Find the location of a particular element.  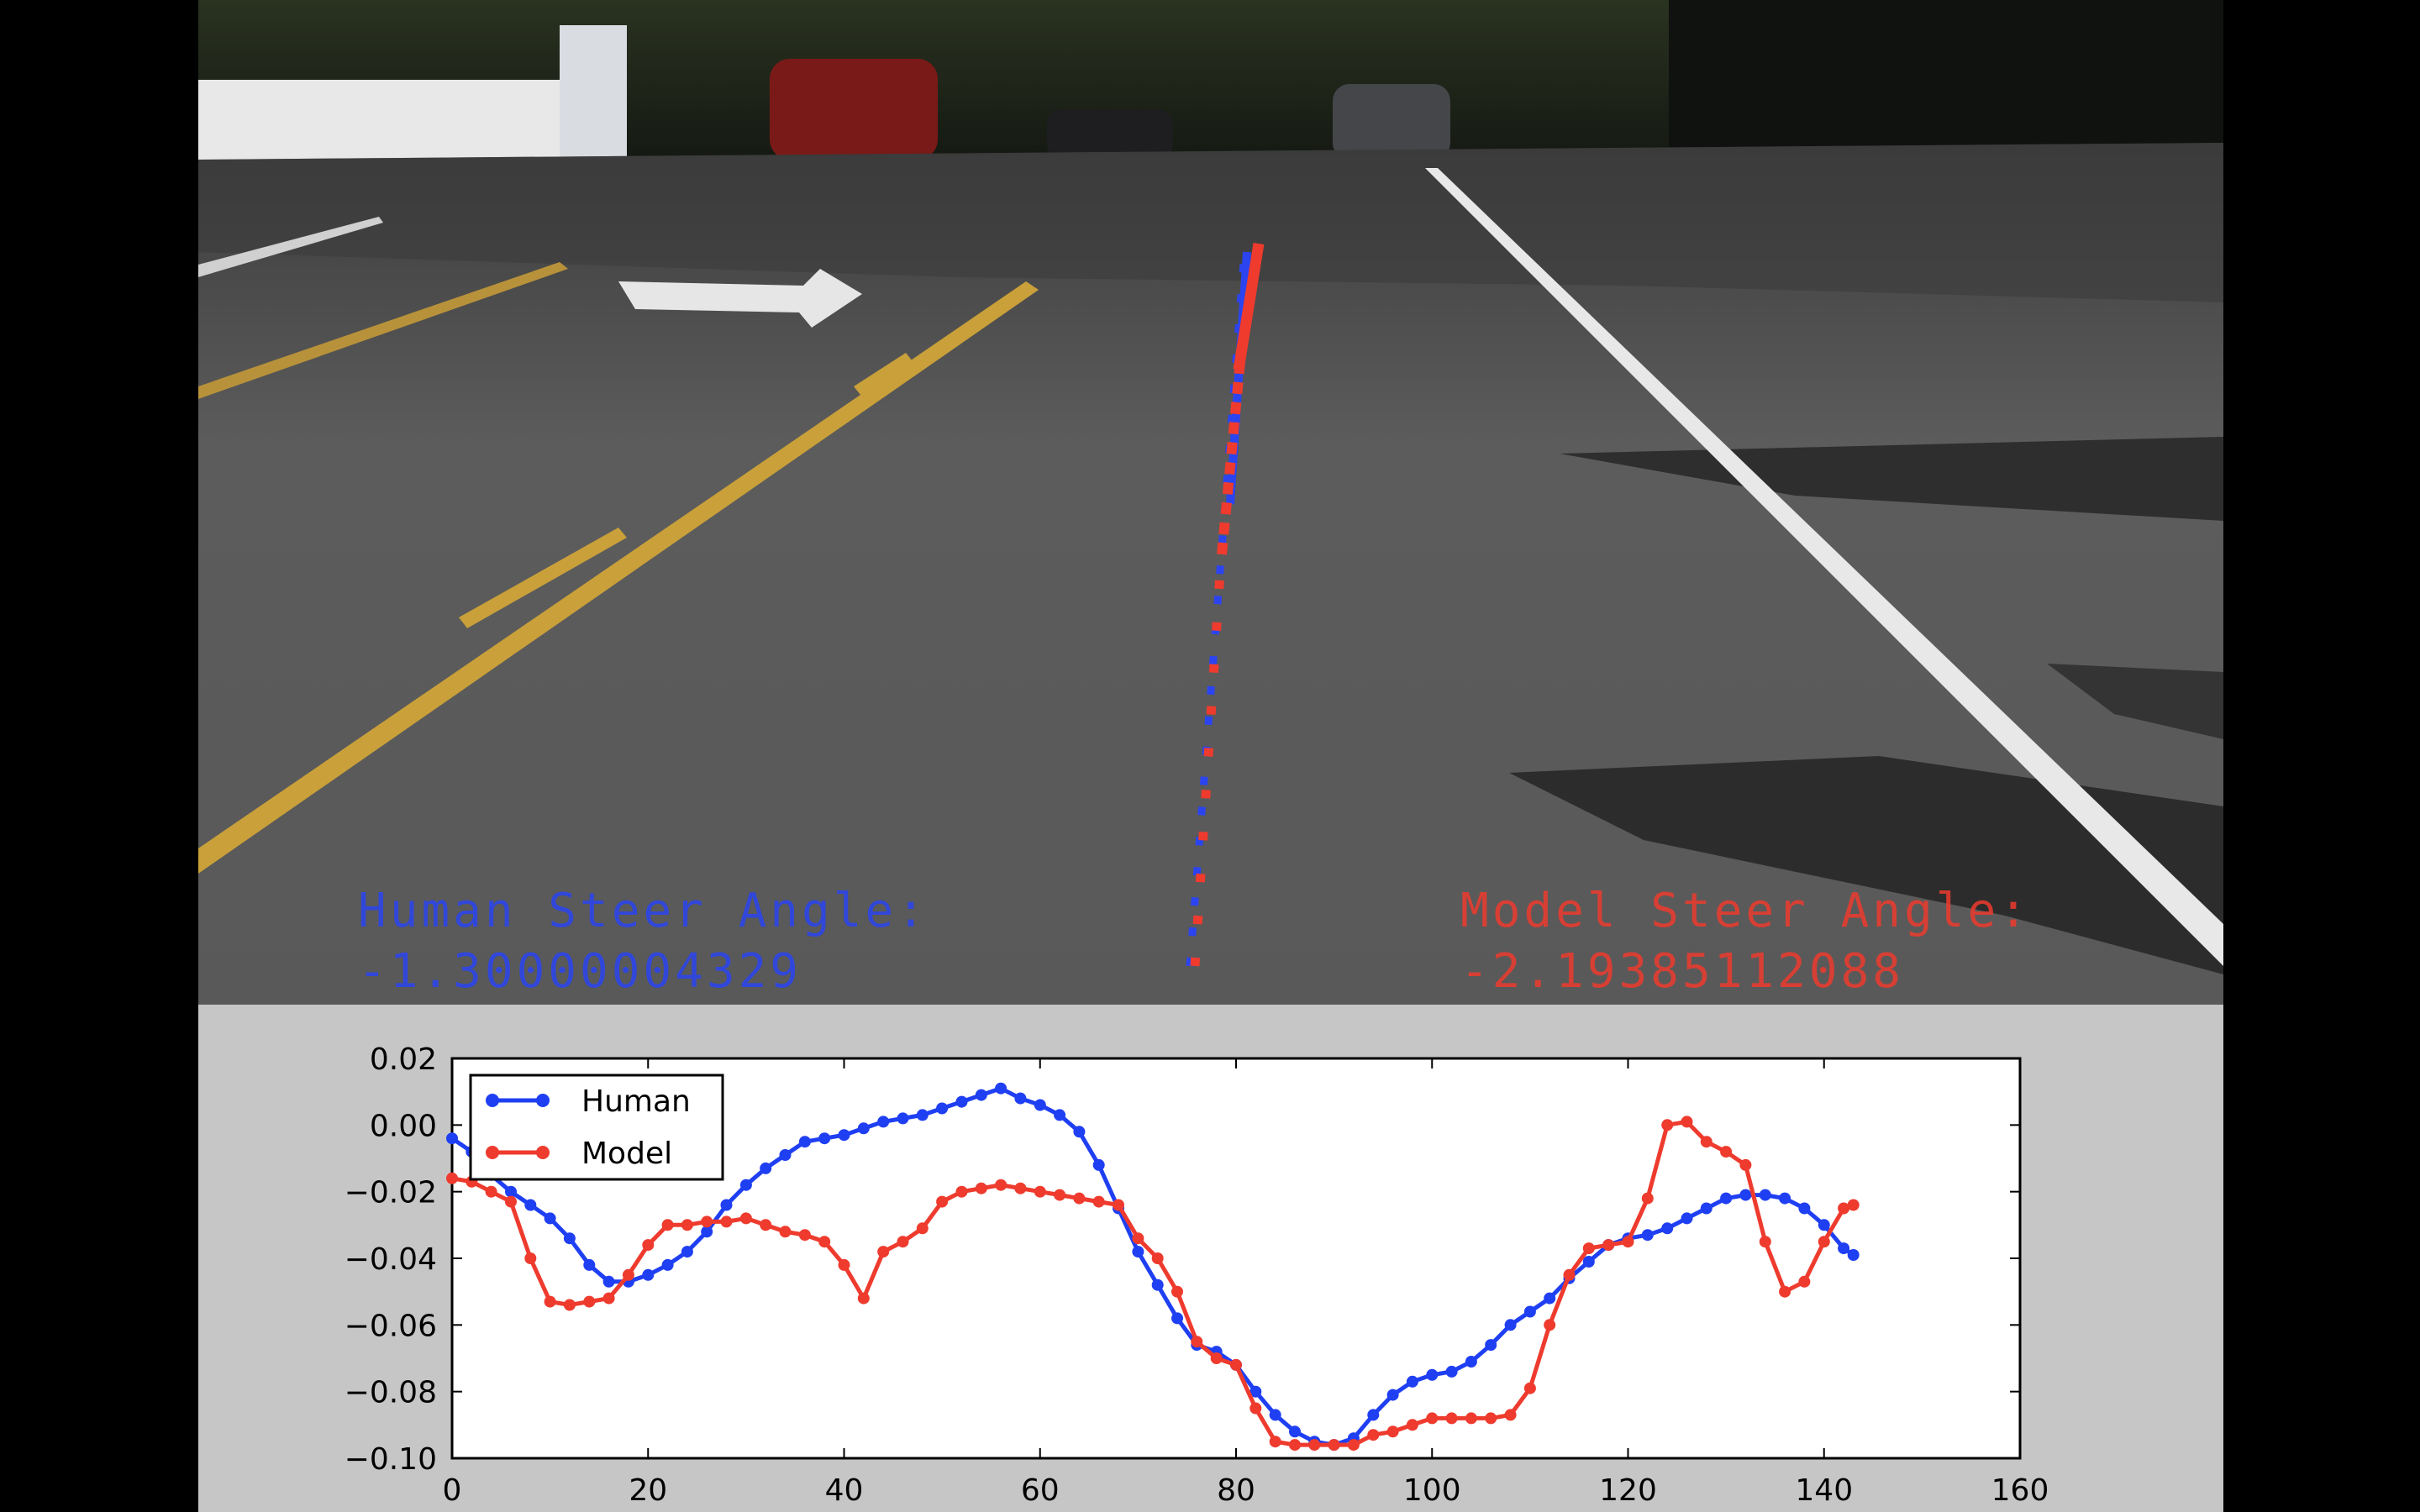

y-tick-label: −0.08 is located at coordinates (391, 1393).